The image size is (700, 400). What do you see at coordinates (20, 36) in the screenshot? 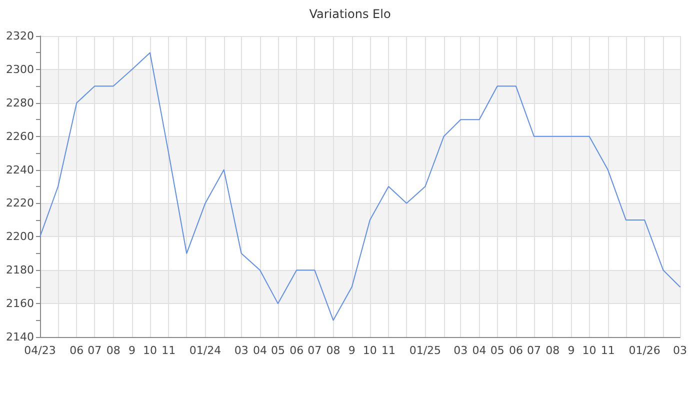
I see `y-tick-label: 2320` at bounding box center [20, 36].